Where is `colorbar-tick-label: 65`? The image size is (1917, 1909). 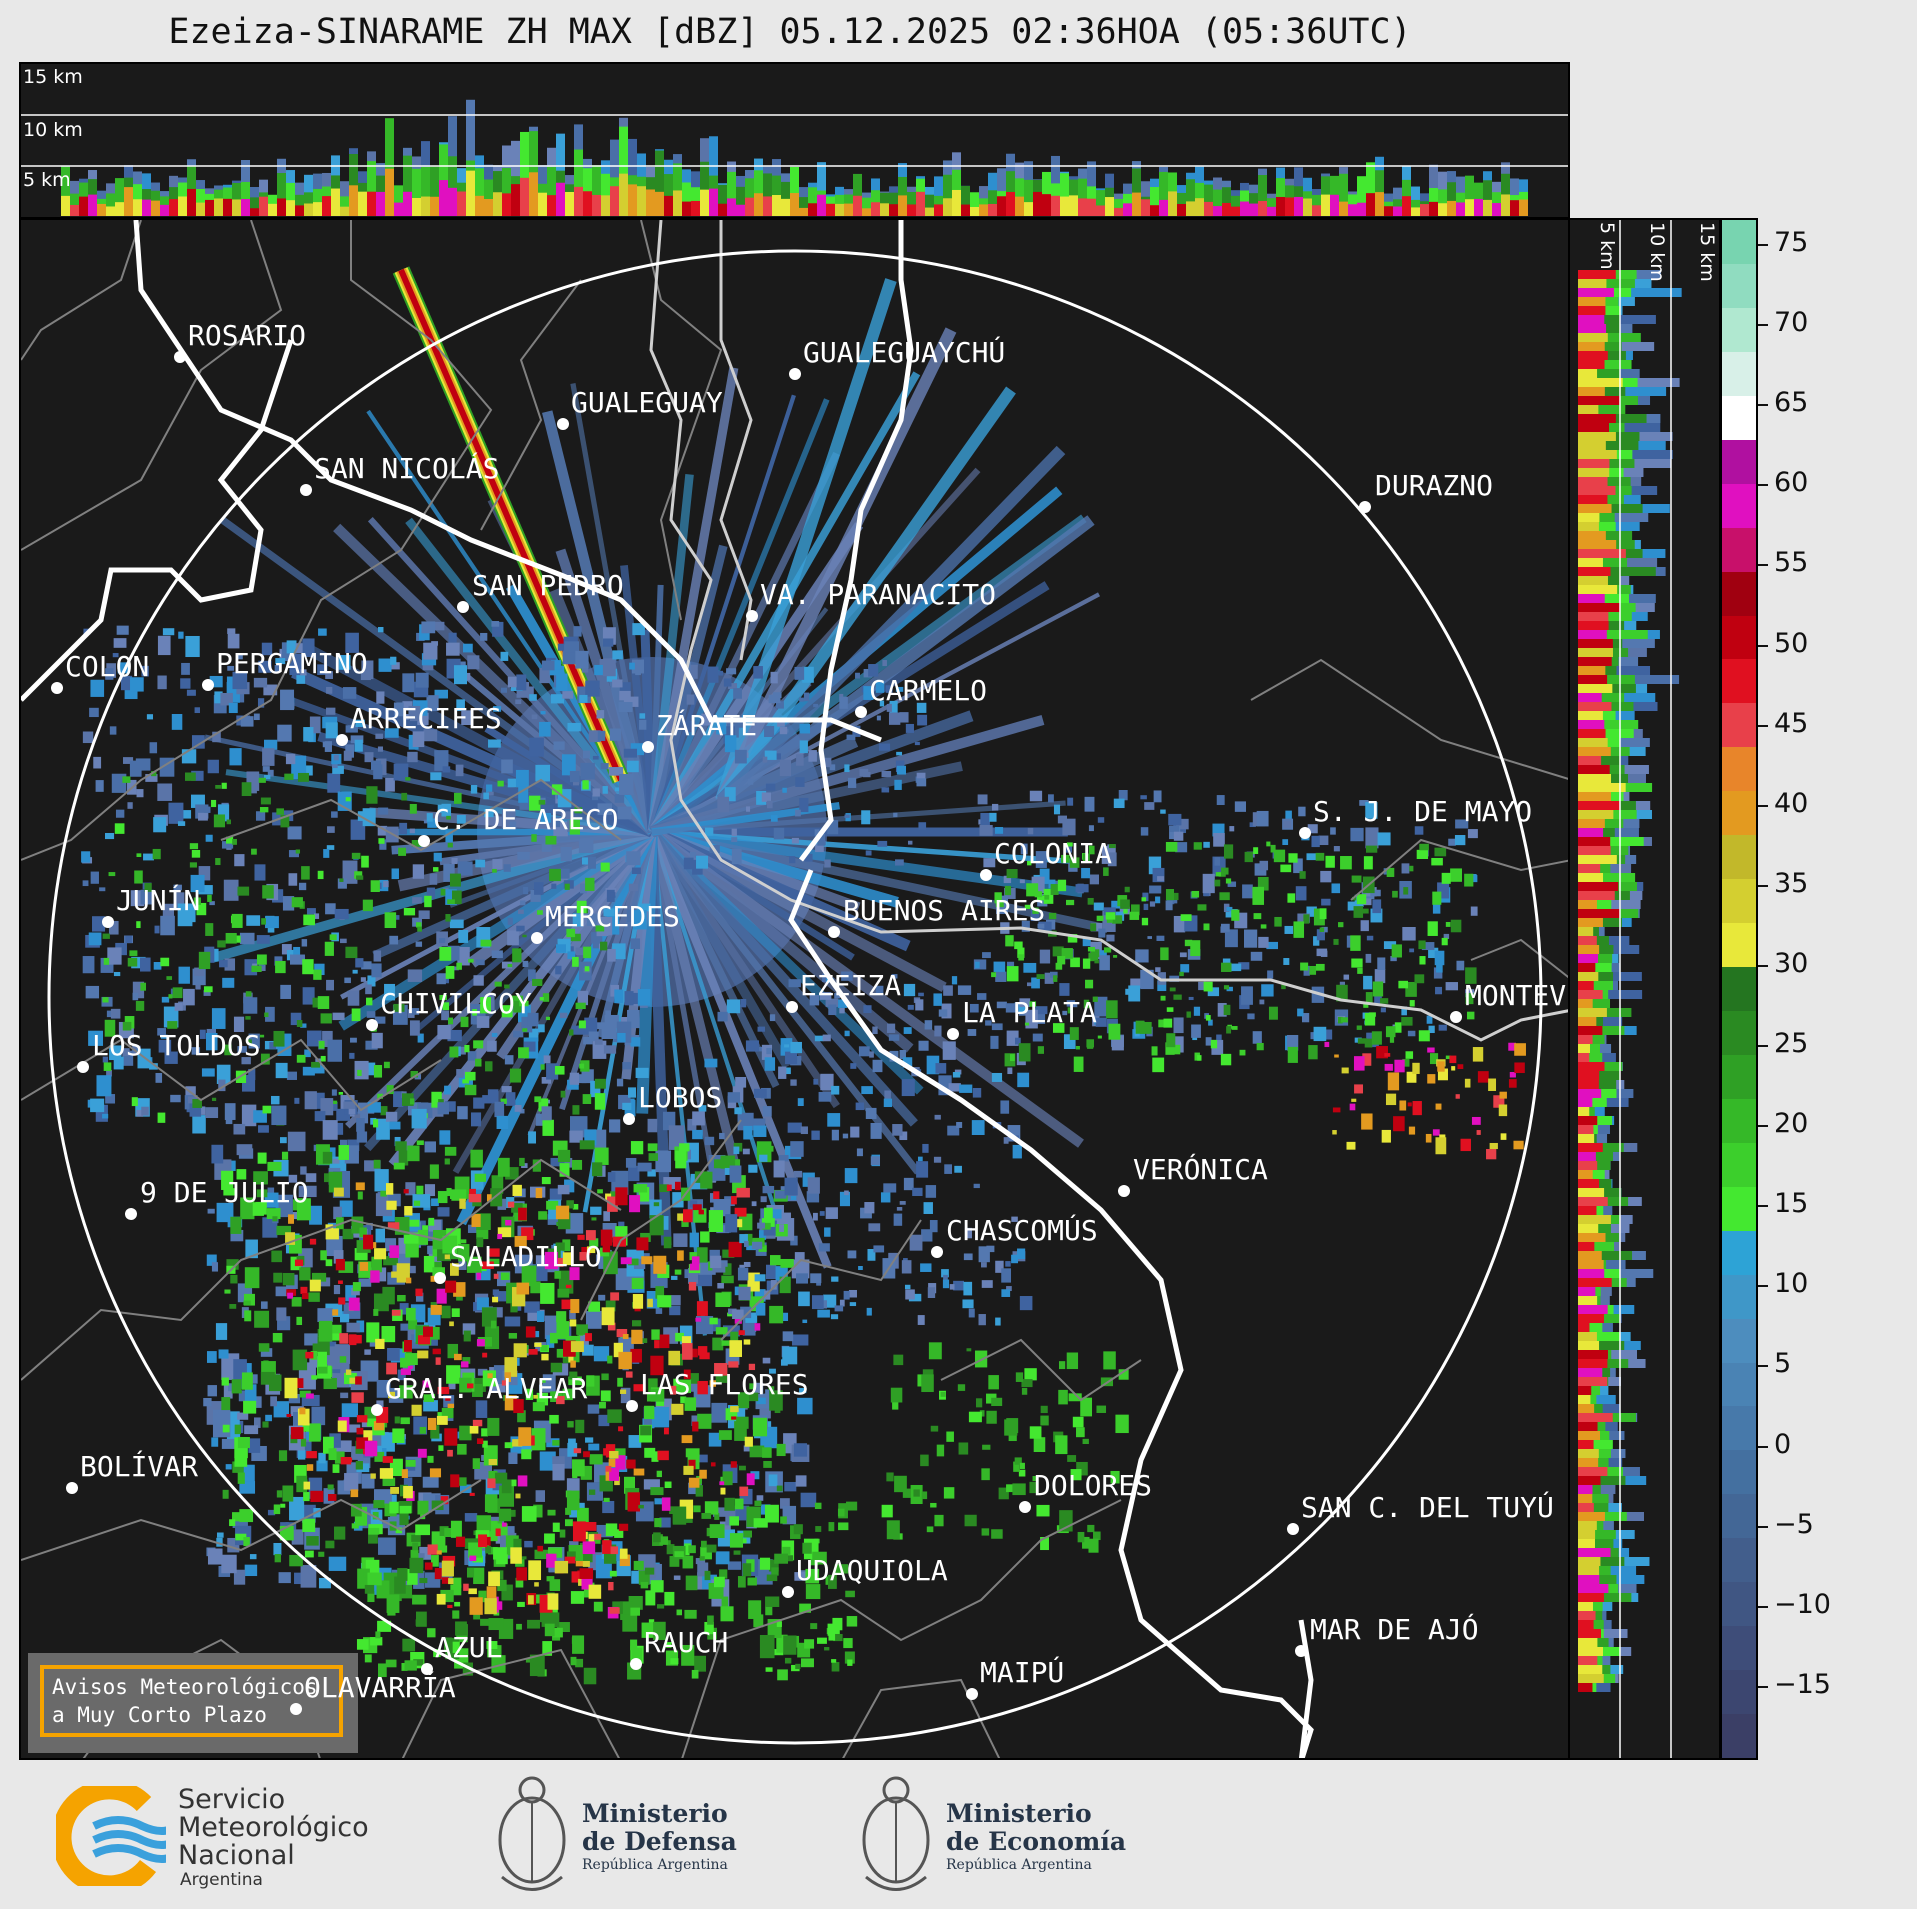 colorbar-tick-label: 65 is located at coordinates (1791, 403).